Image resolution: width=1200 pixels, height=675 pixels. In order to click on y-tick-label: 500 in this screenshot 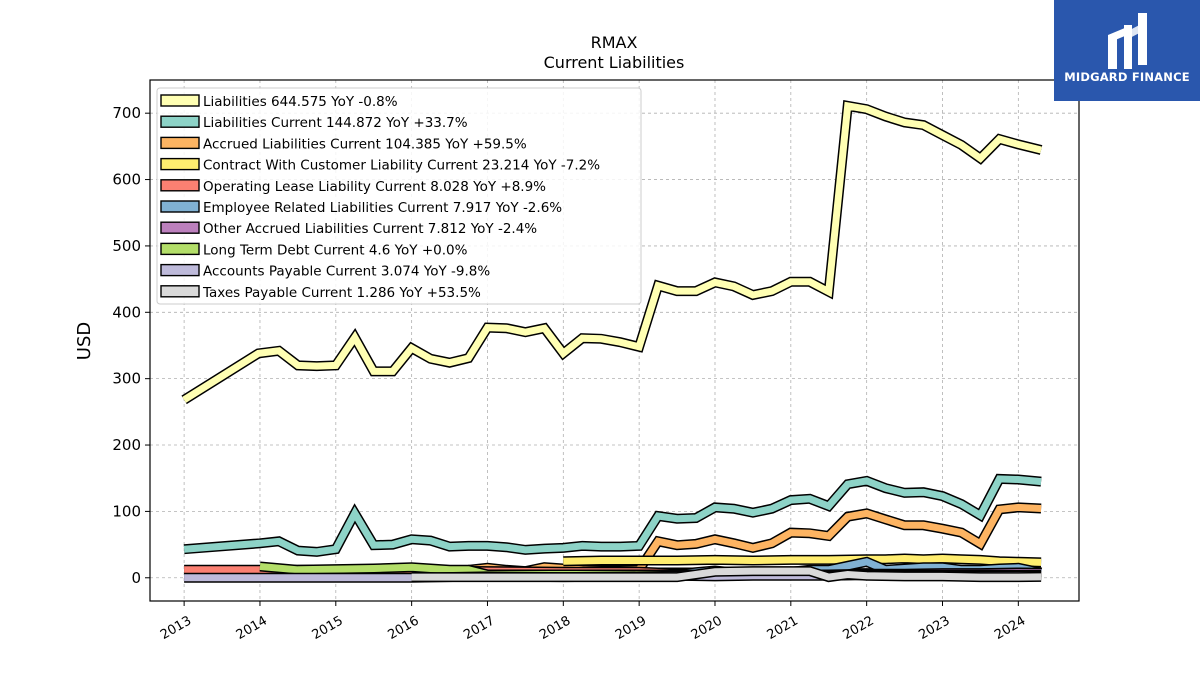, I will do `click(126, 246)`.